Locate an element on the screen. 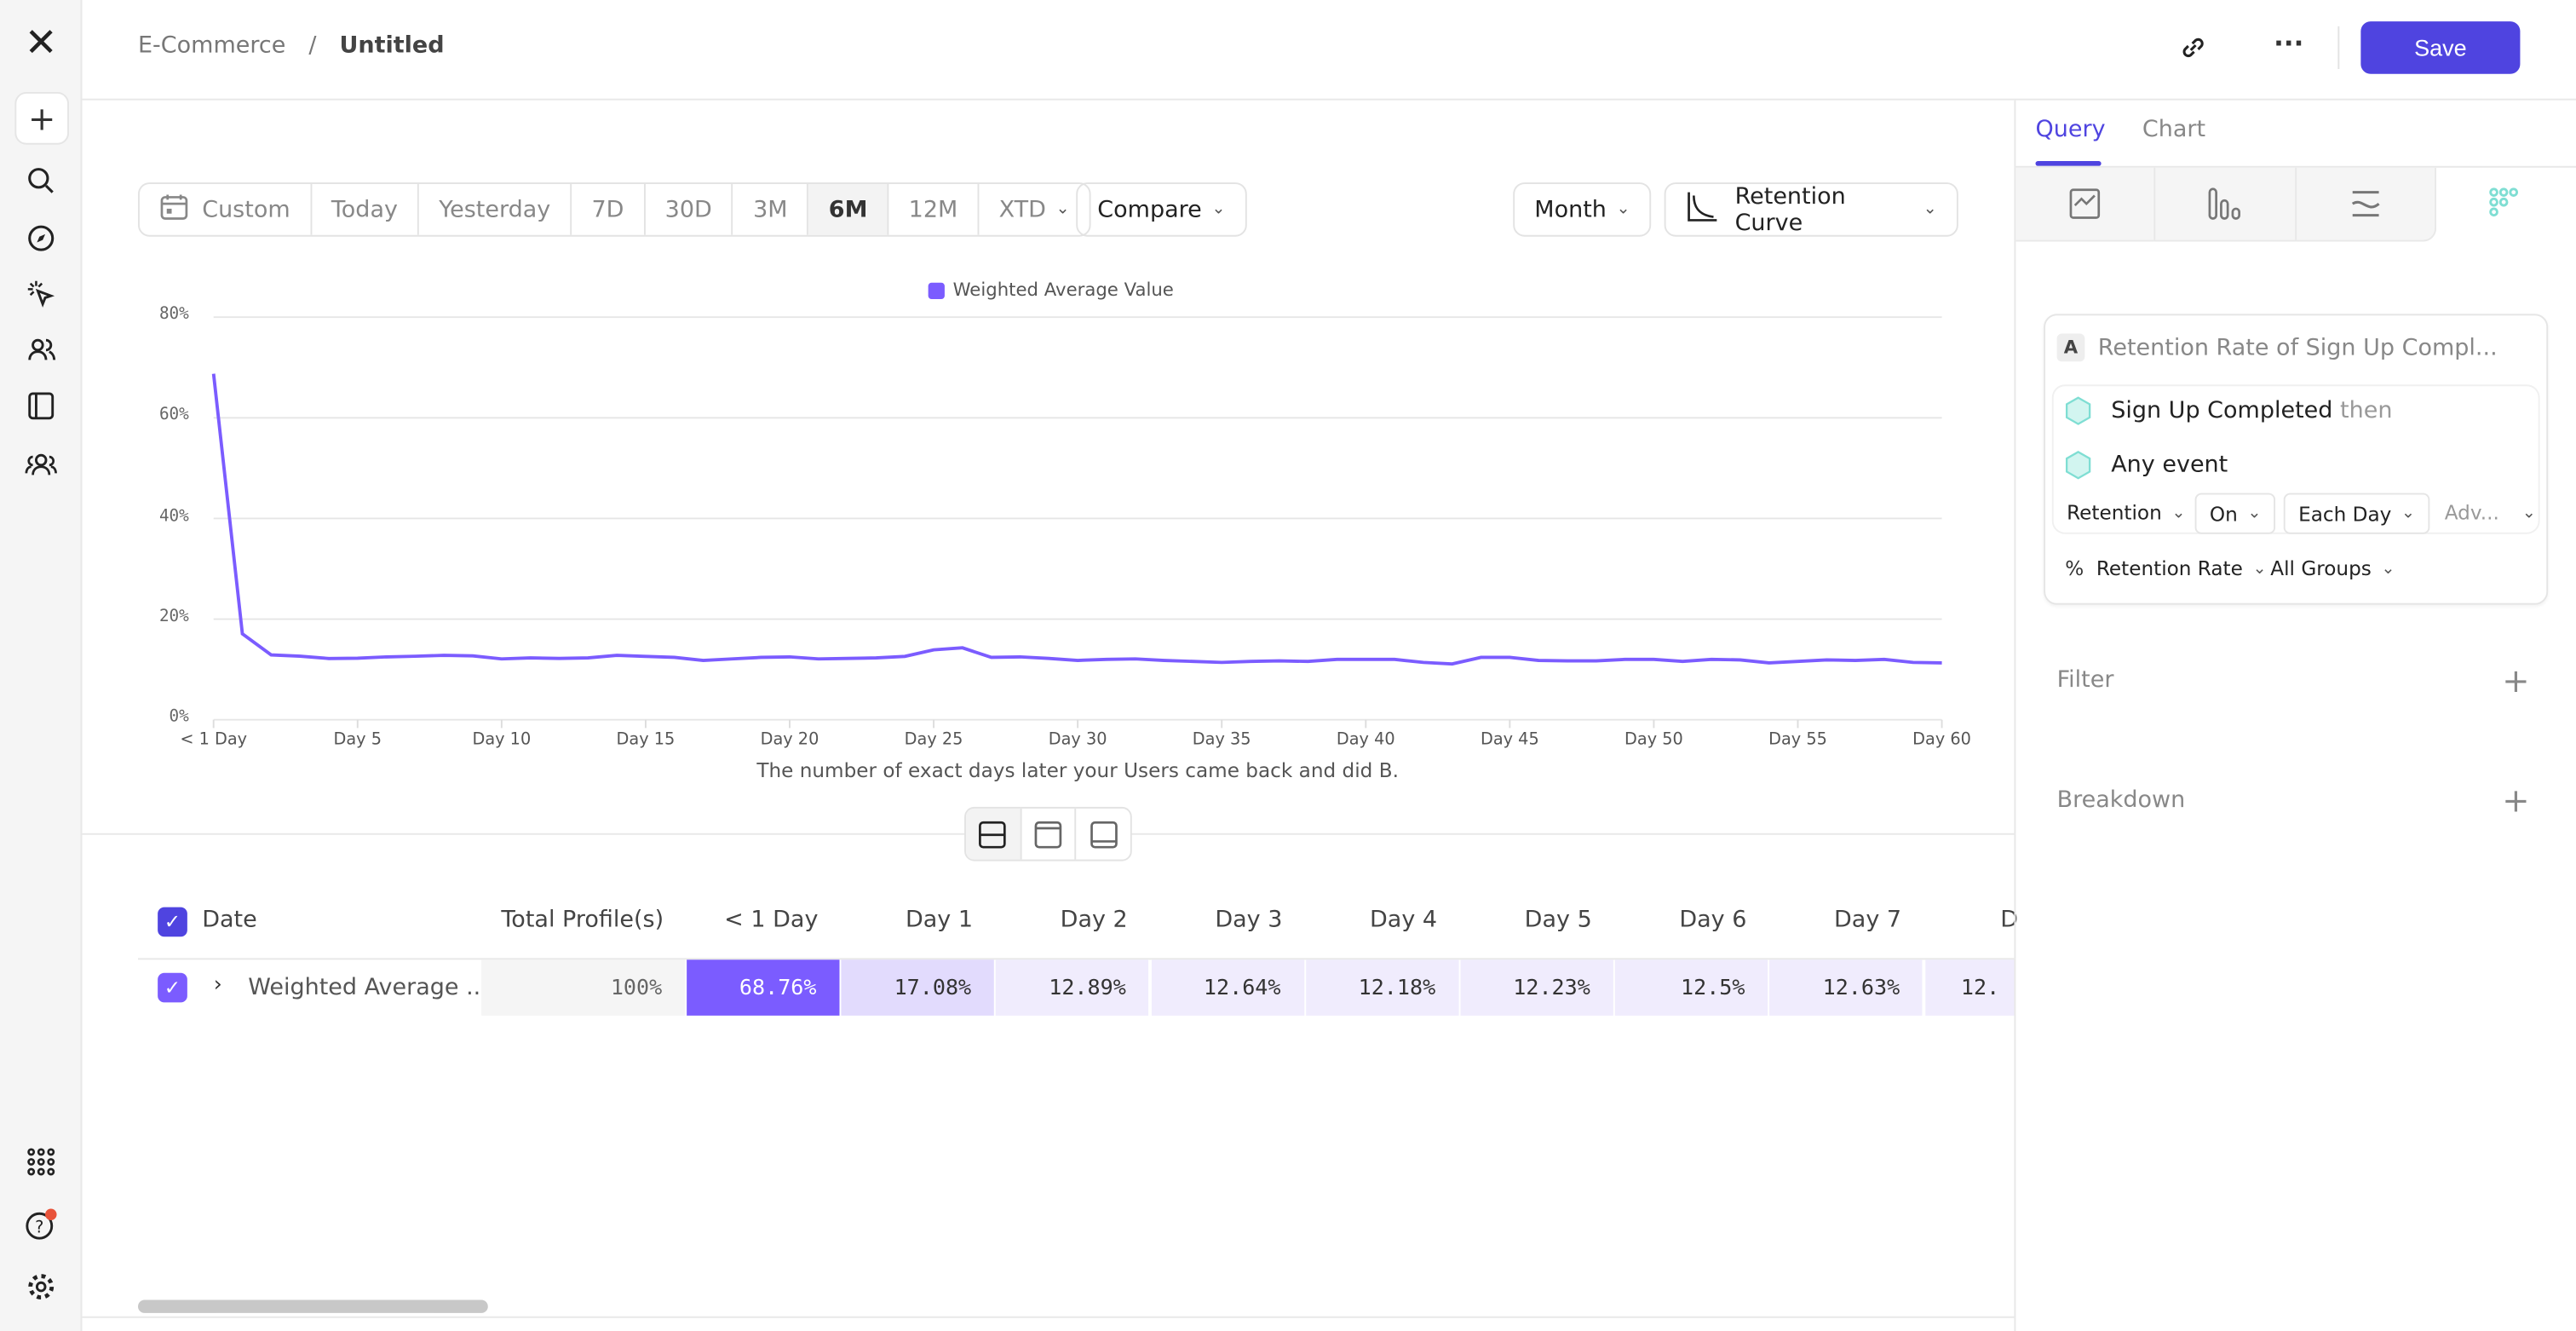 The width and height of the screenshot is (2576, 1331). column-header-day: Day 7 is located at coordinates (1868, 921).